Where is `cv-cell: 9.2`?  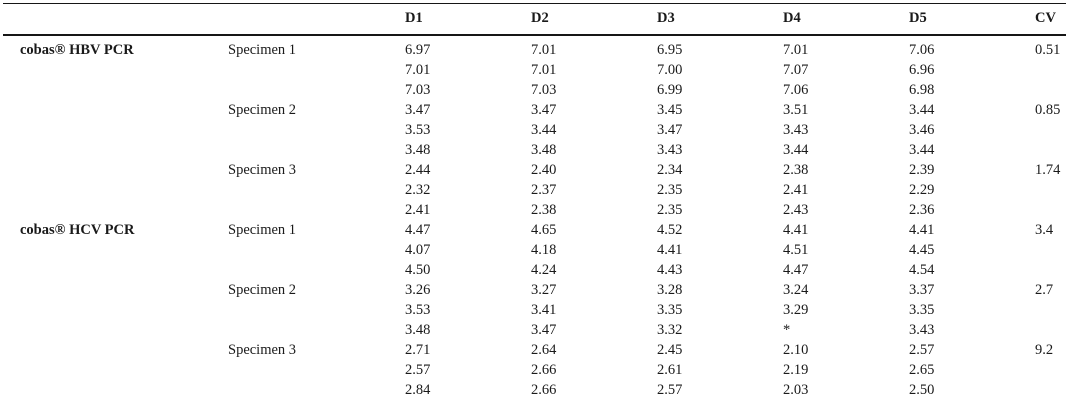 cv-cell: 9.2 is located at coordinates (1044, 350).